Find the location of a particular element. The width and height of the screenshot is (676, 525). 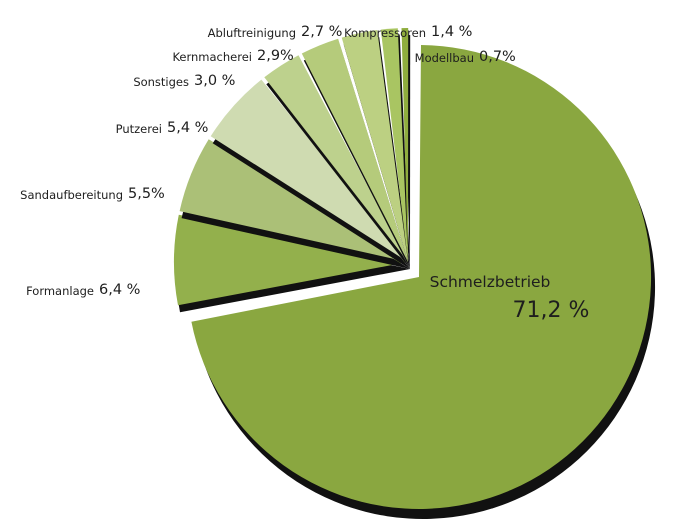

slice-putzerei is located at coordinates (309, 170).